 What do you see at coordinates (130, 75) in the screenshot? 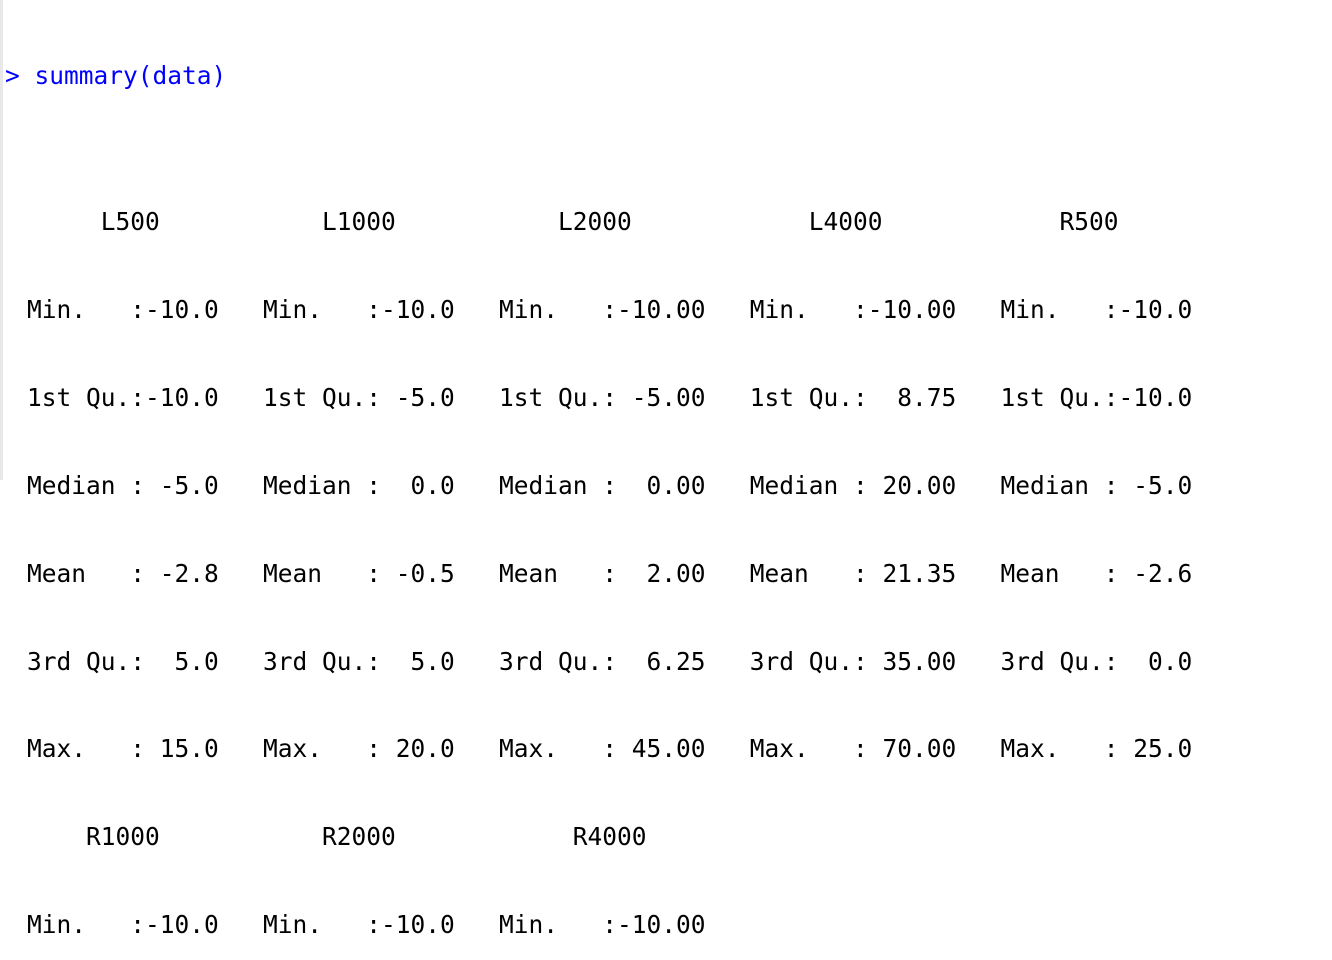
I see `command-text: summary(data)` at bounding box center [130, 75].